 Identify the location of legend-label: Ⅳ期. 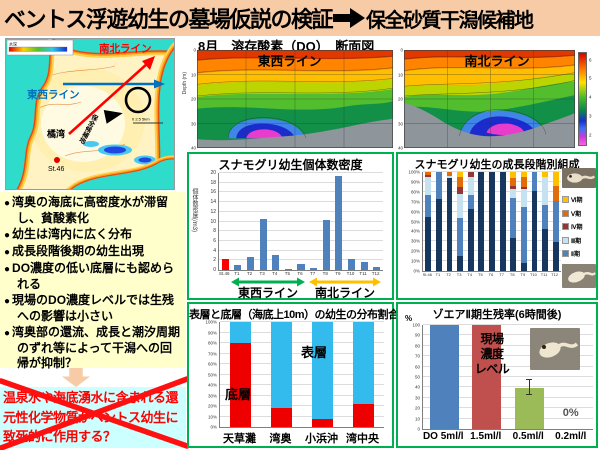
(577, 228).